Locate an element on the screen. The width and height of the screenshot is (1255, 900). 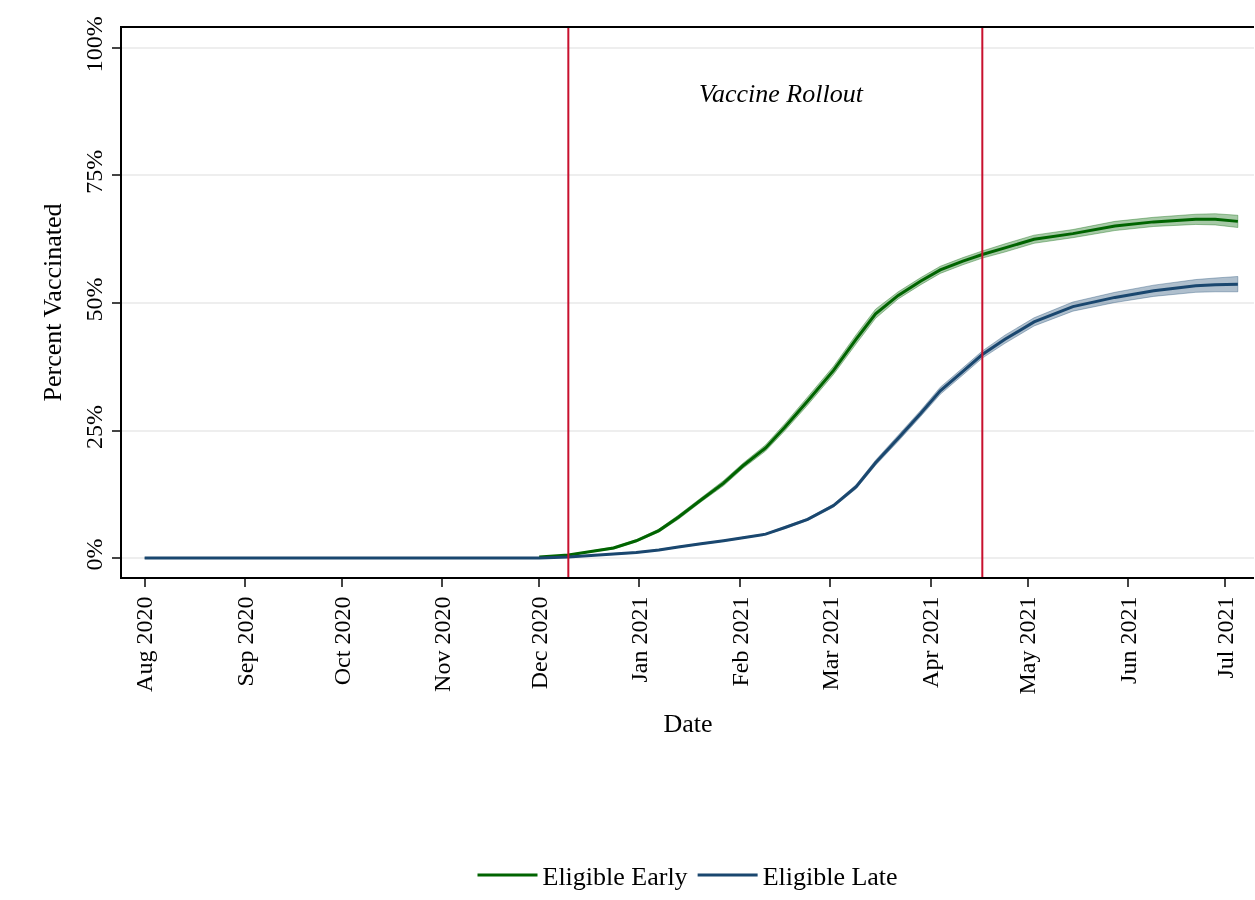
x-tick-label: Feb 2021 is located at coordinates (739, 641).